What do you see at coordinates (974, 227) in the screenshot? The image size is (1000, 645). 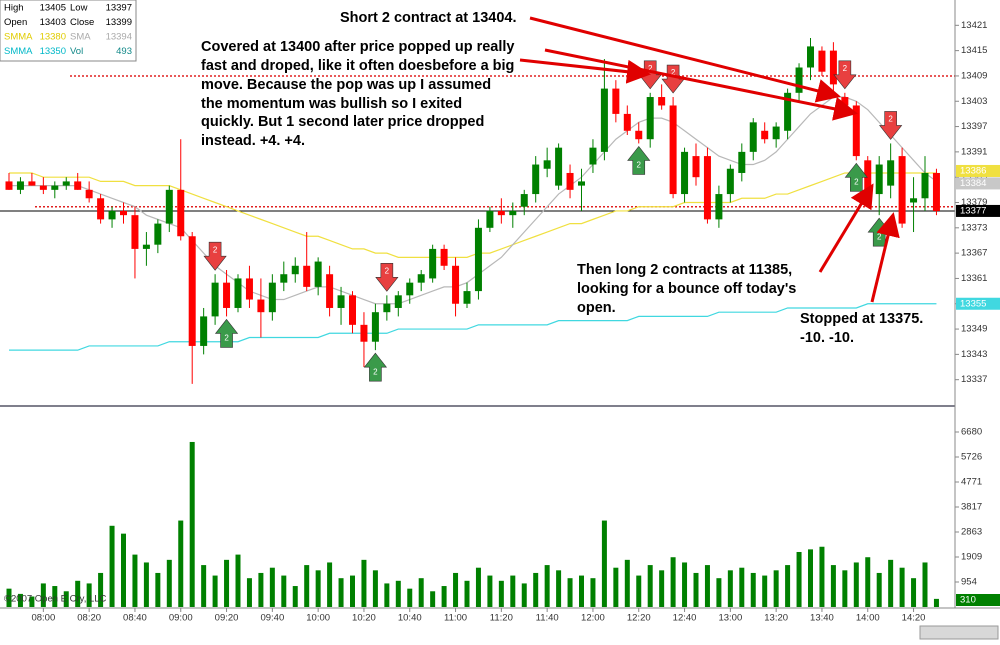 I see `y-tick-label: 13373` at bounding box center [974, 227].